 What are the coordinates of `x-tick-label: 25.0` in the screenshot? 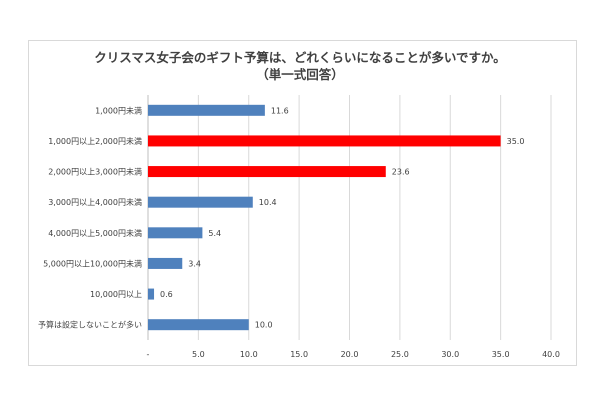 It's located at (400, 354).